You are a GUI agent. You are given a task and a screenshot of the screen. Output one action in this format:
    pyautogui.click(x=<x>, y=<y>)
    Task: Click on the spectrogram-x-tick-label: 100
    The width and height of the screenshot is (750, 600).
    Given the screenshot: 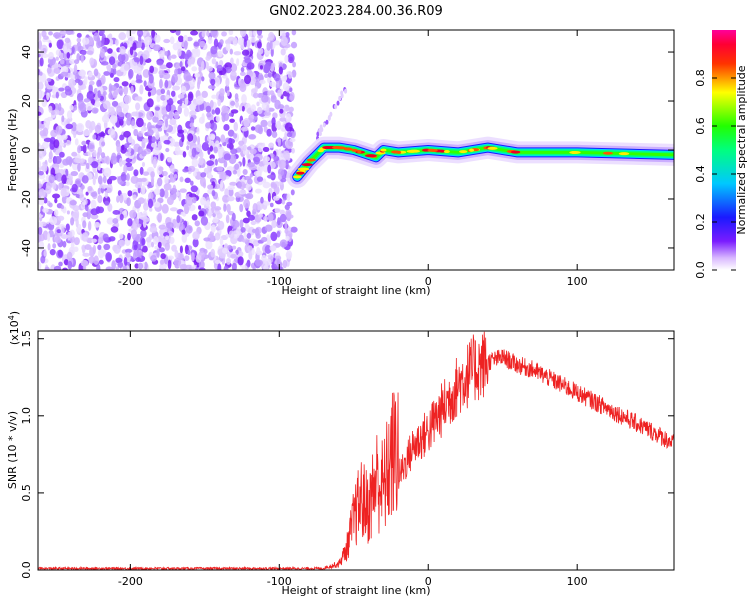 What is the action you would take?
    pyautogui.click(x=577, y=281)
    